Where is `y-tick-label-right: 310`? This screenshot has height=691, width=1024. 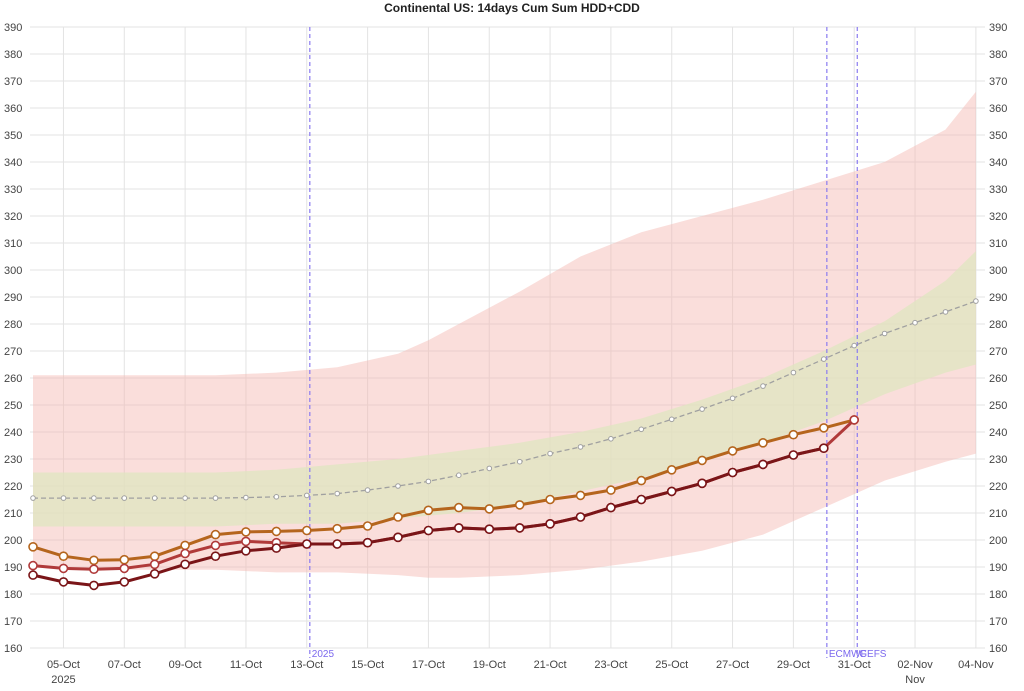
y-tick-label-right: 310 is located at coordinates (998, 244).